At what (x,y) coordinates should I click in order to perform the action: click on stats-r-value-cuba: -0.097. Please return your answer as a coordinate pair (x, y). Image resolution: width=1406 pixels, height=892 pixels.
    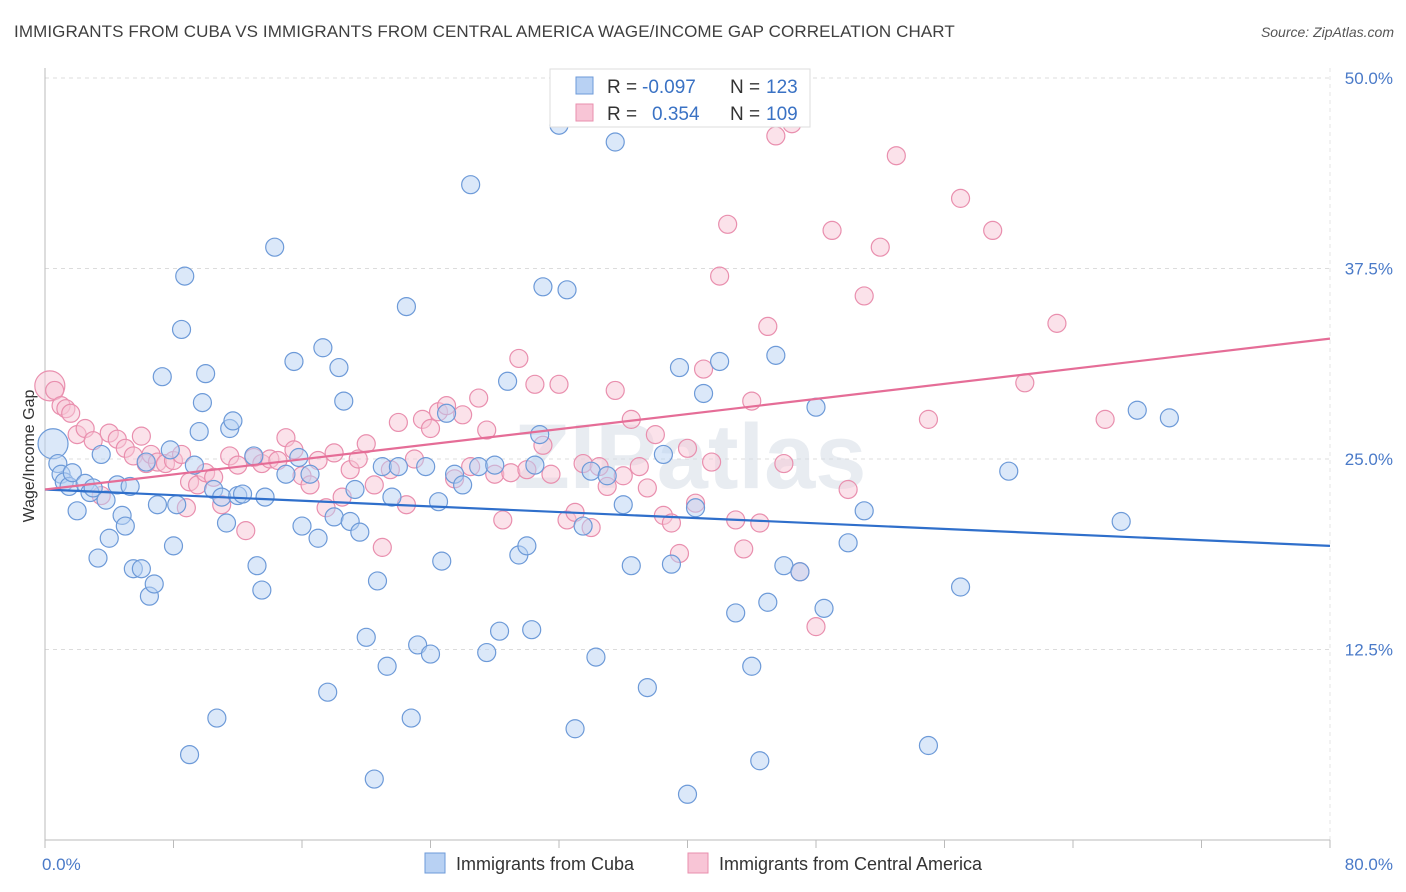
    Looking at the image, I should click on (669, 87).